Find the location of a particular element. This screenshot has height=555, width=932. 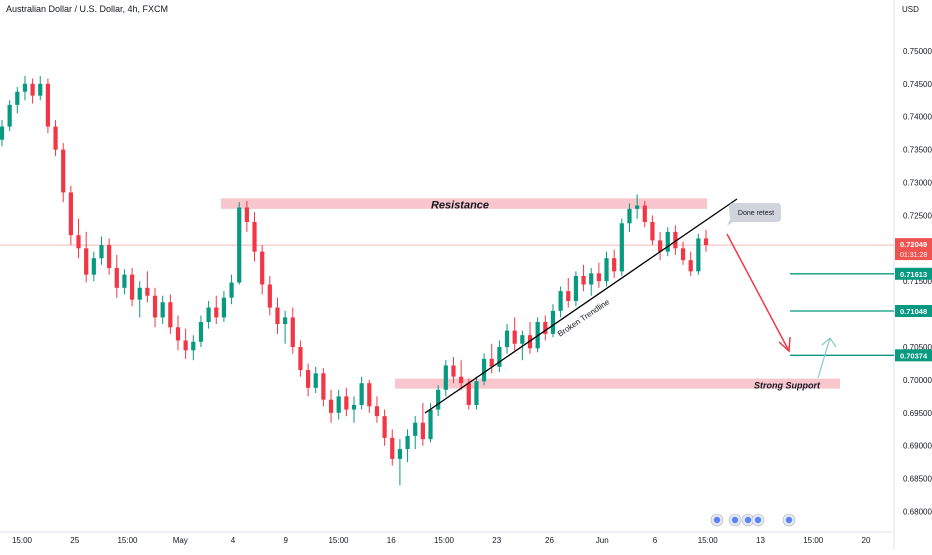

support-label: Strong Support is located at coordinates (787, 386).